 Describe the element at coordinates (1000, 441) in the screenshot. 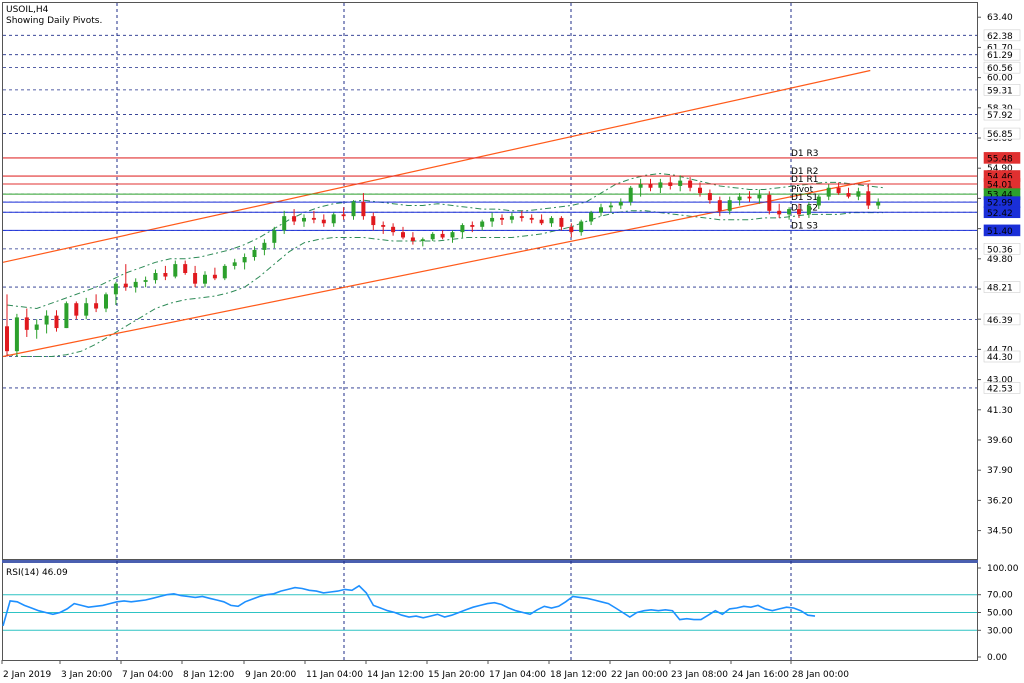

I see `price-tick-label: 39.60` at that location.